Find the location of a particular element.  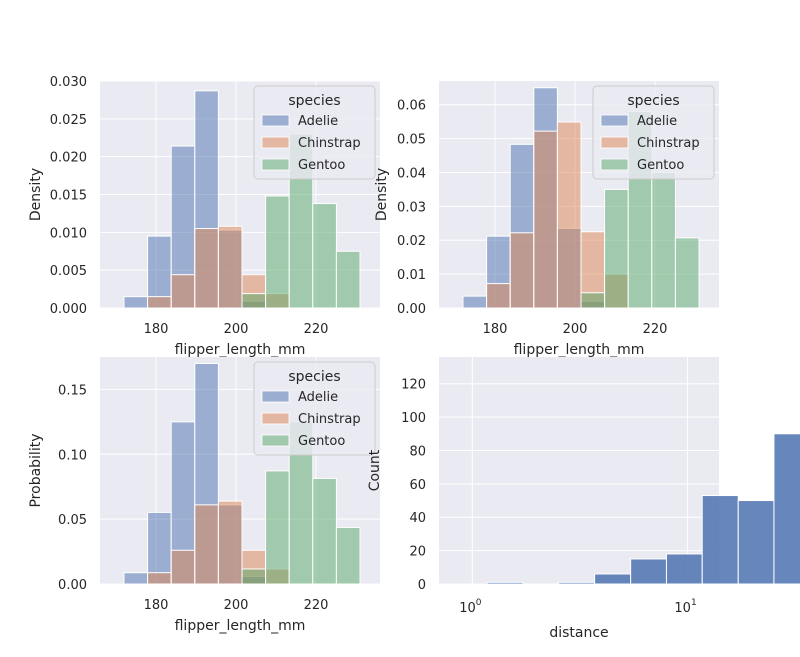

y-tick-label: 0 is located at coordinates (422, 585).